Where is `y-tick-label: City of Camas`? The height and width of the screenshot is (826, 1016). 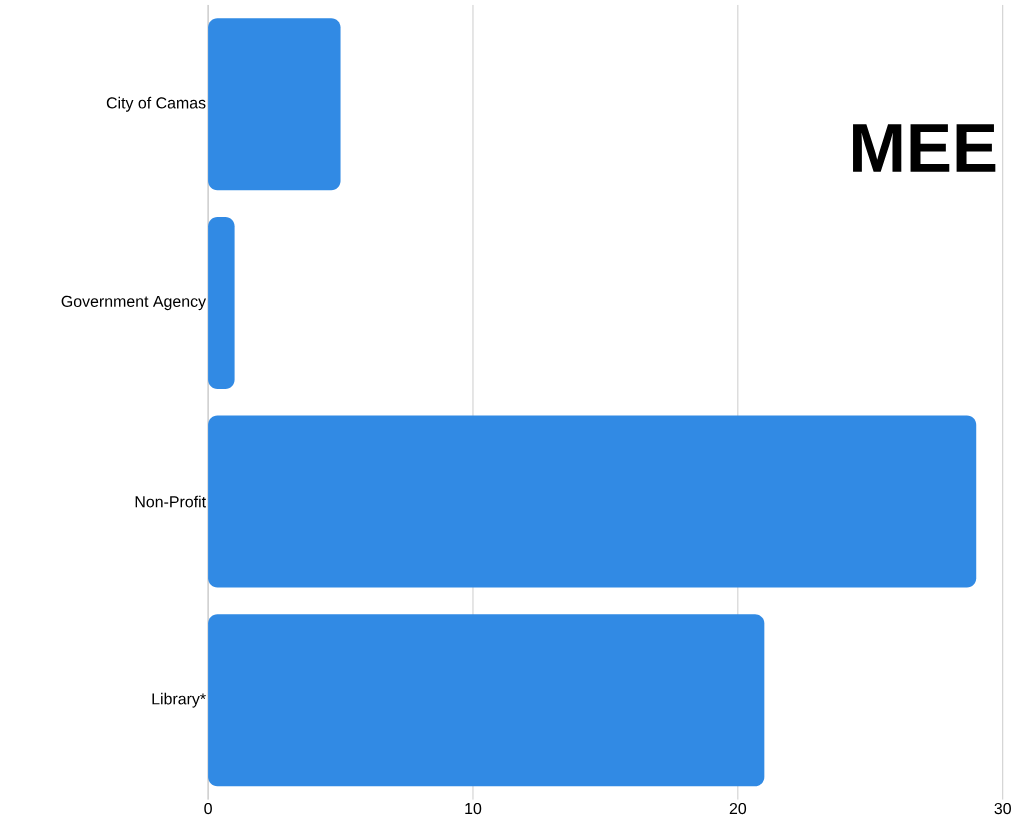
y-tick-label: City of Camas is located at coordinates (156, 104).